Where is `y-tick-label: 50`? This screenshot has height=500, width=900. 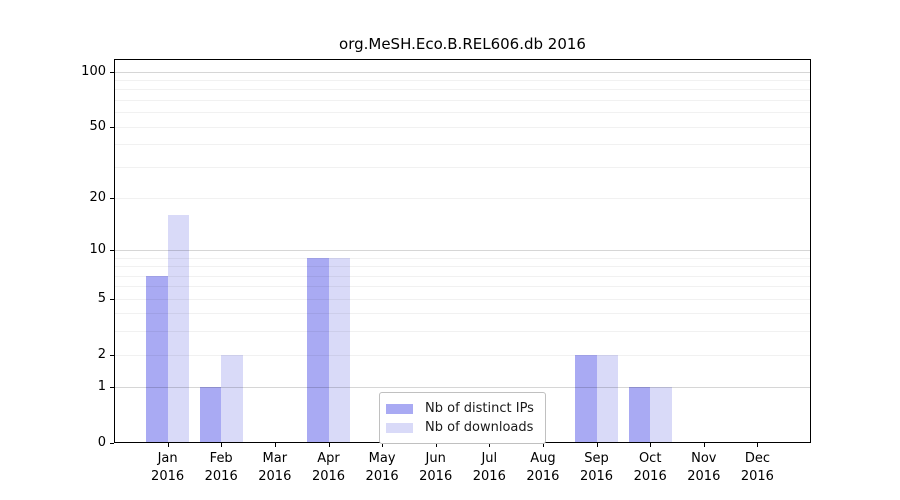 y-tick-label: 50 is located at coordinates (97, 126).